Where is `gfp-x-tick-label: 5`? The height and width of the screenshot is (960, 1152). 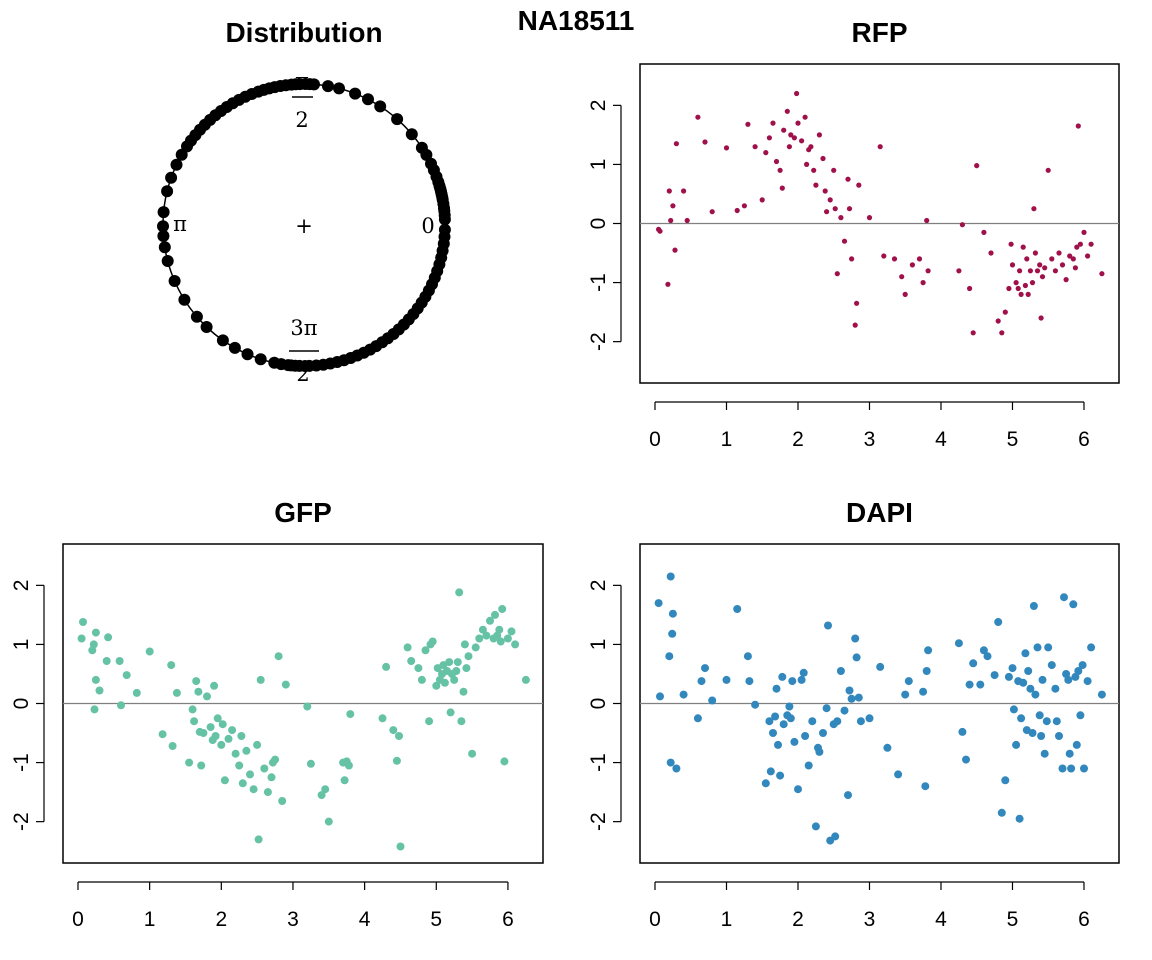 gfp-x-tick-label: 5 is located at coordinates (436, 919).